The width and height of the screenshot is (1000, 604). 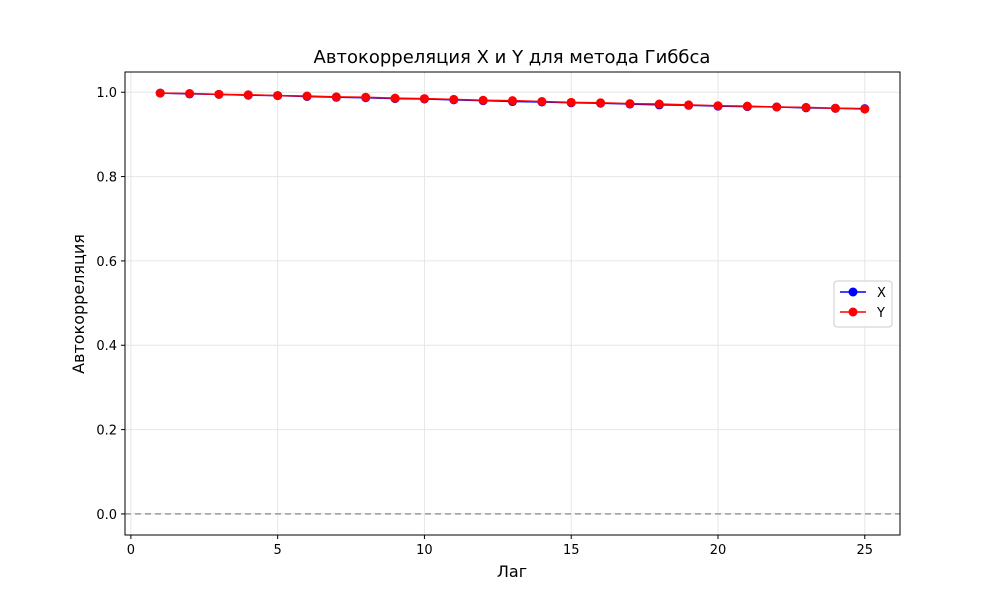 What do you see at coordinates (131, 550) in the screenshot?
I see `x-tick-label-0: 0` at bounding box center [131, 550].